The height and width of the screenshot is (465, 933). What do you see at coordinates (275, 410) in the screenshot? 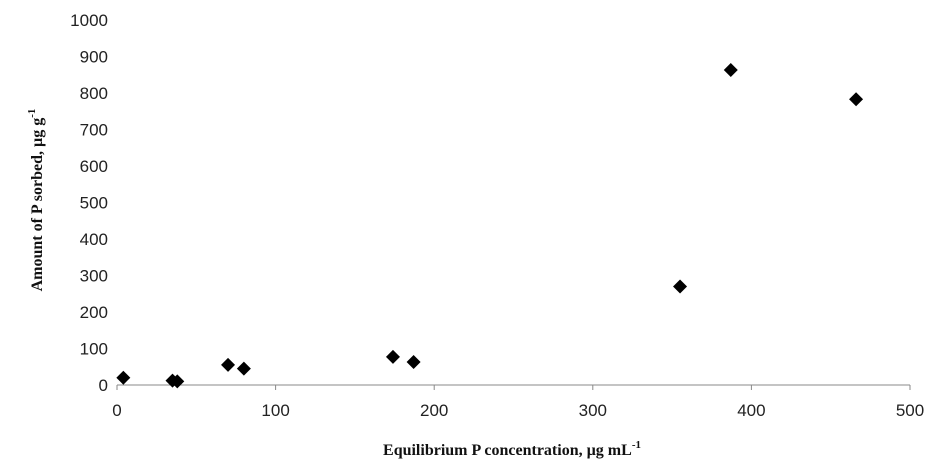
I see `x-tick-label: 100` at bounding box center [275, 410].